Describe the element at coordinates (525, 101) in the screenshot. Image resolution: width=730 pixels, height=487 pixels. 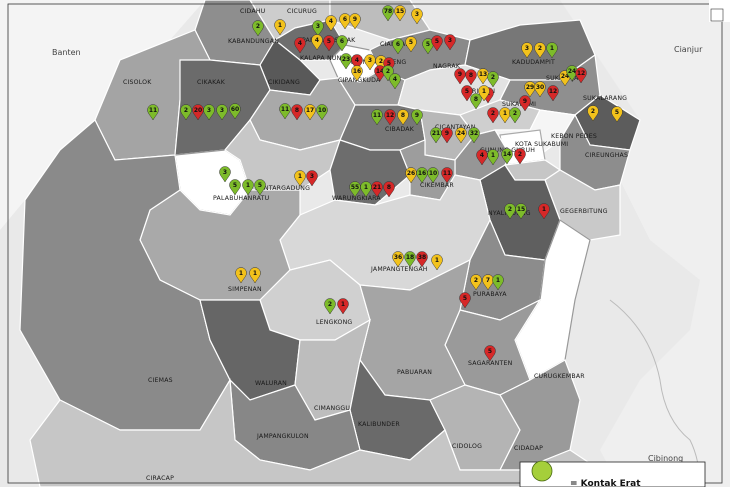
I see `marker-count: 9` at that location.